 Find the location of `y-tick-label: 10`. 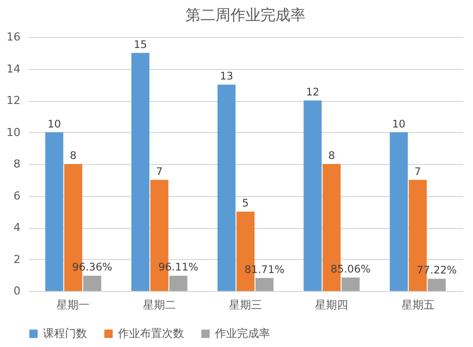

y-tick-label: 10 is located at coordinates (13, 132).